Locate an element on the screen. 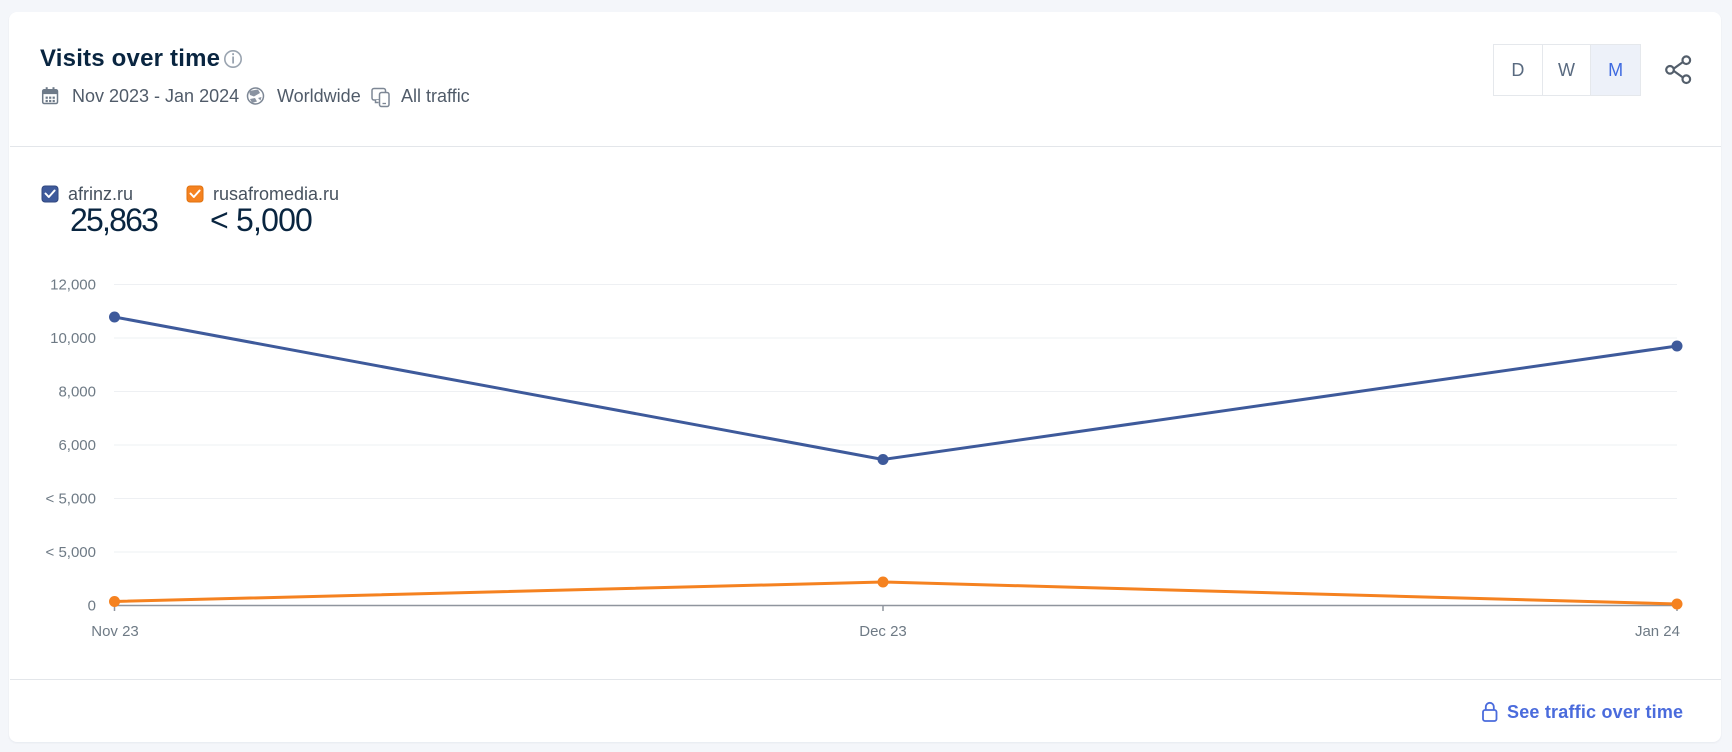 The image size is (1732, 752). svg-text: 8,000 is located at coordinates (77, 392).